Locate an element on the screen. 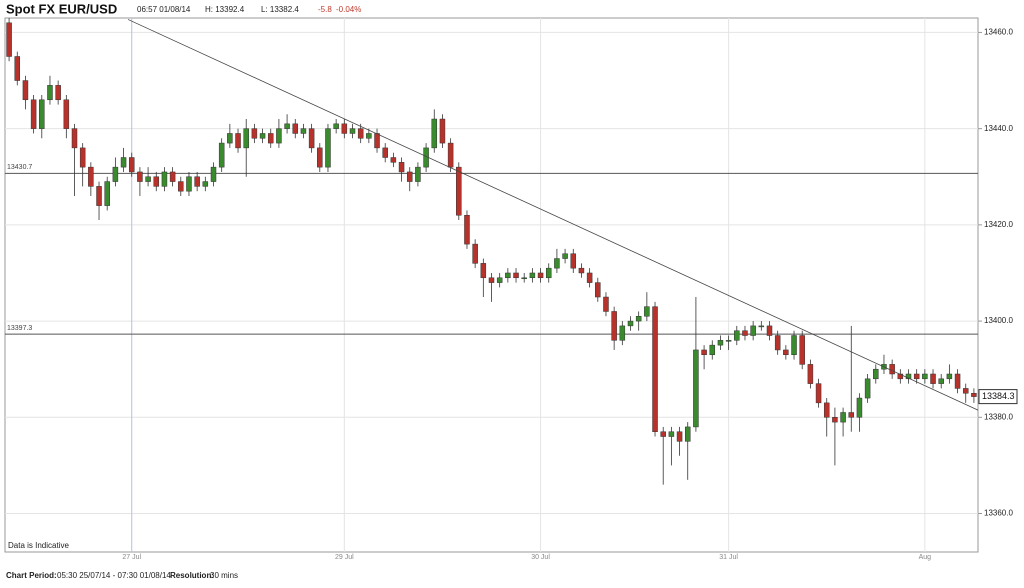 Image resolution: width=1024 pixels, height=588 pixels. period: 05:30 25/07/14 - 07:30 01/08/14 is located at coordinates (114, 575).